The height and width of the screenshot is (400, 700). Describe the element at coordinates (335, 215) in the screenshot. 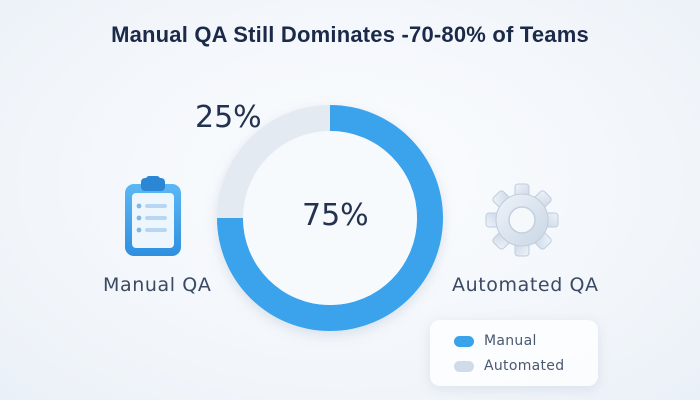

I see `manual-percent-label: 75%` at that location.